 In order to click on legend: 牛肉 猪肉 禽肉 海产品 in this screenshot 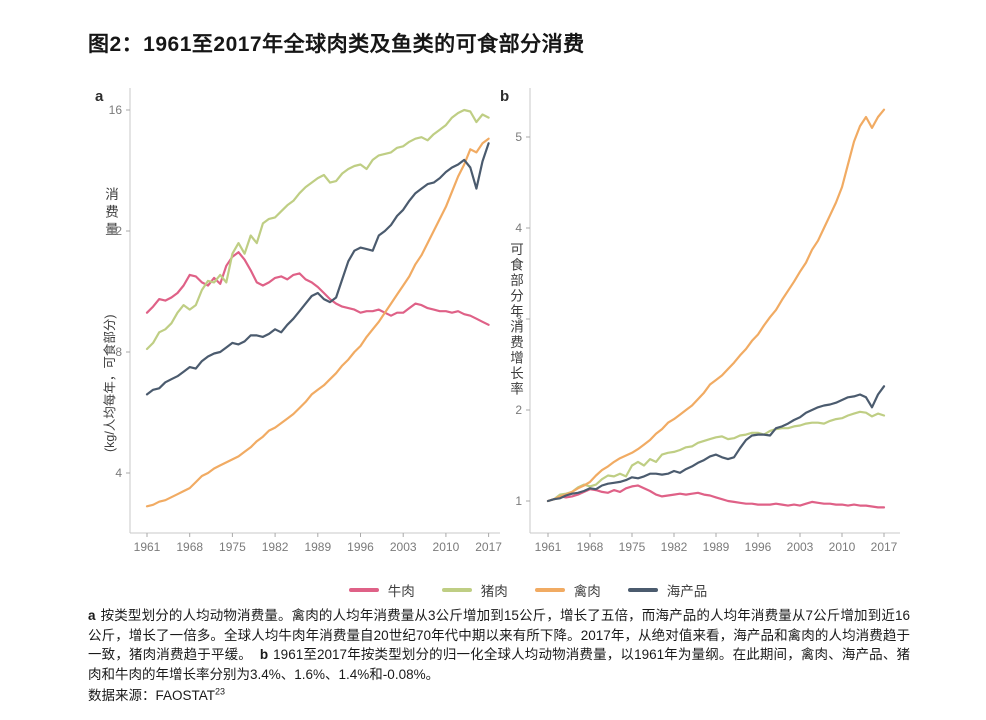, I will do `click(528, 590)`.